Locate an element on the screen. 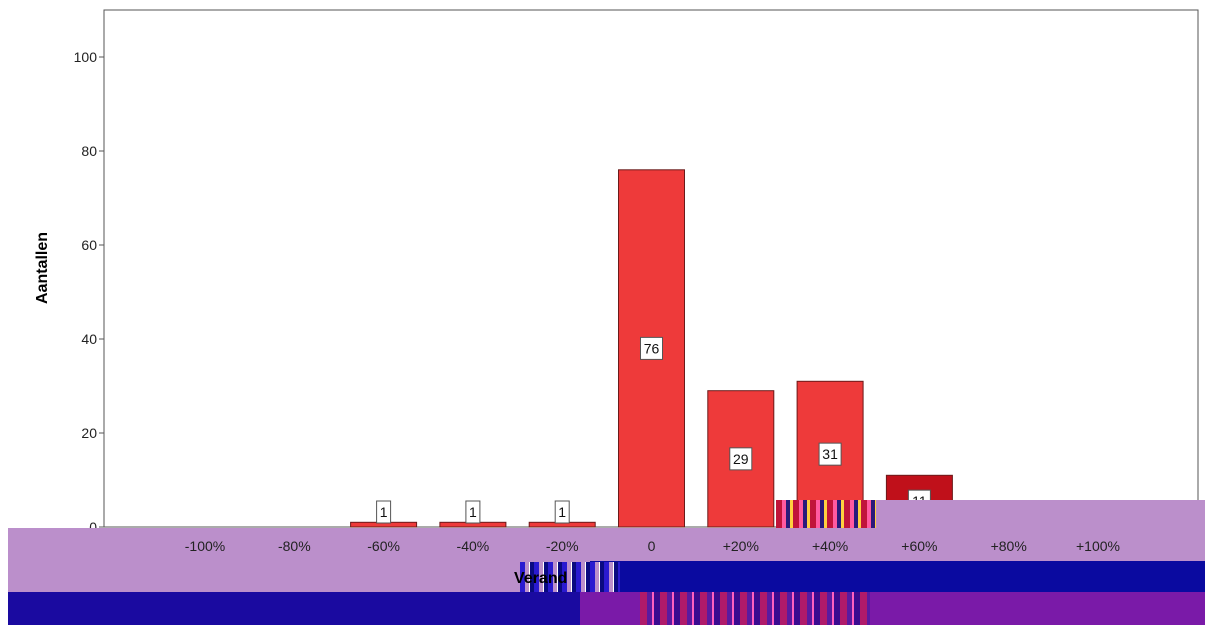 This screenshot has height=625, width=1205. y-axis-title: Aantallen is located at coordinates (42, 268).